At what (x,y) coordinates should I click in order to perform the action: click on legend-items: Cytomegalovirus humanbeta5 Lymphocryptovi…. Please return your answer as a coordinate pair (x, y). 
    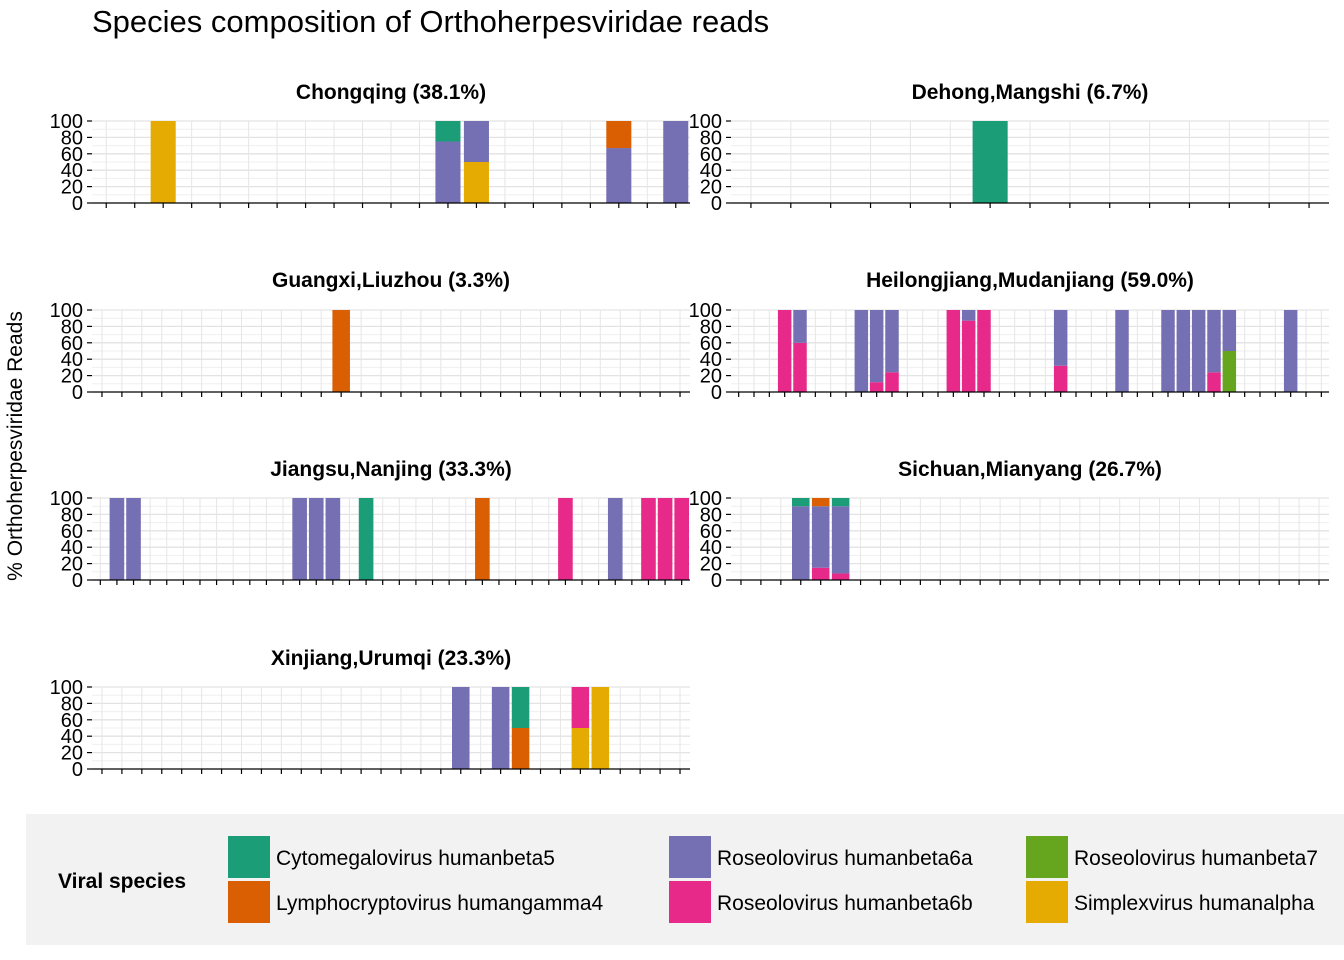
    Looking at the image, I should click on (773, 879).